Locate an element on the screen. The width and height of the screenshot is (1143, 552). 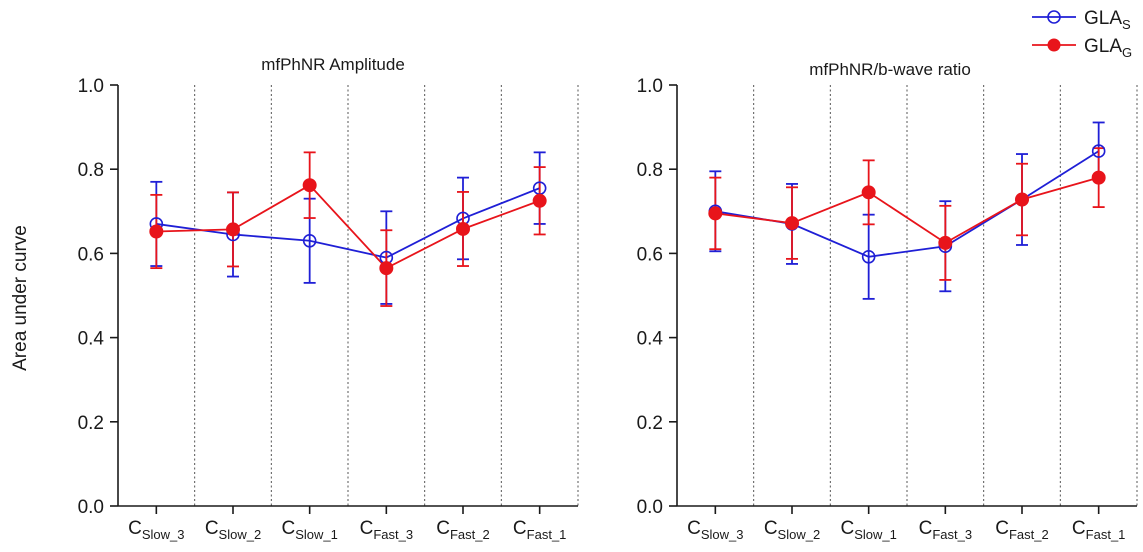
panel-title: mfPhNR/b-wave ratio is located at coordinates (890, 69).